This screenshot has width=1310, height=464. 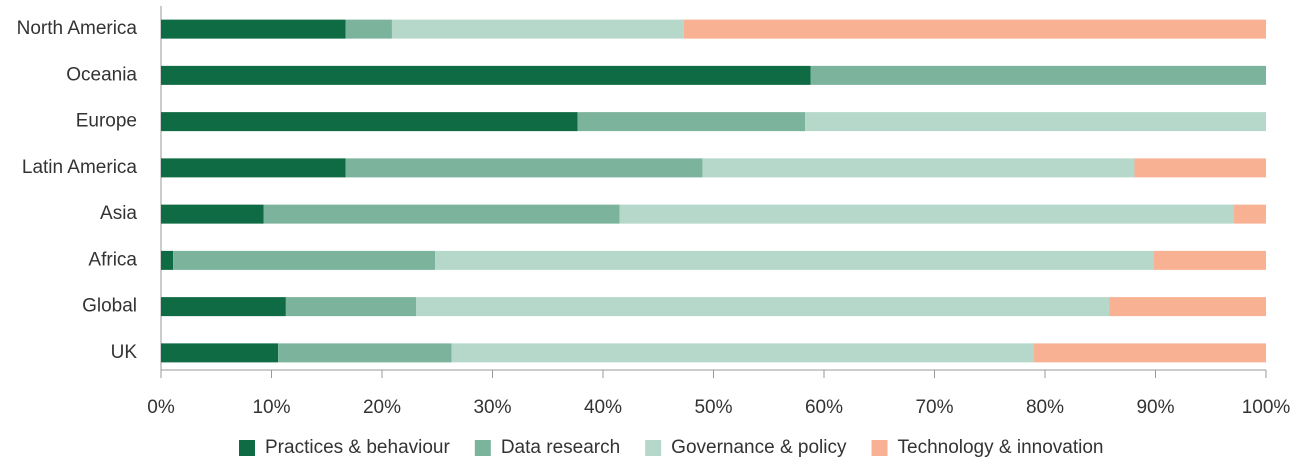 I want to click on x-tick-label: 10%, so click(x=271, y=407).